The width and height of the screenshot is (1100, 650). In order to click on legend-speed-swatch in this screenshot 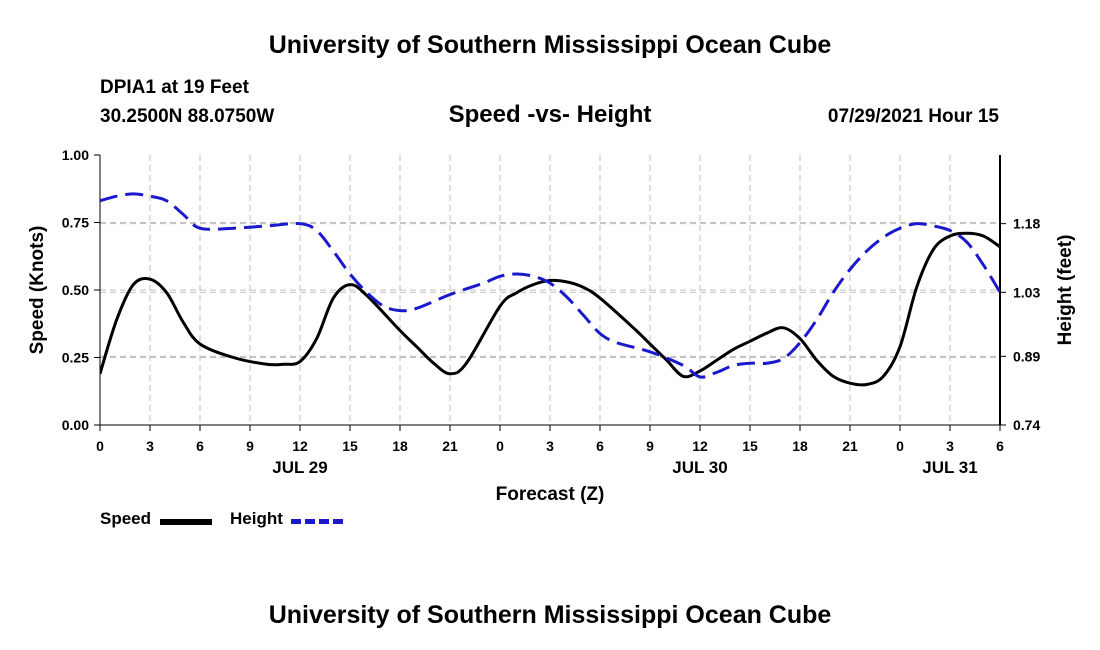, I will do `click(186, 522)`.